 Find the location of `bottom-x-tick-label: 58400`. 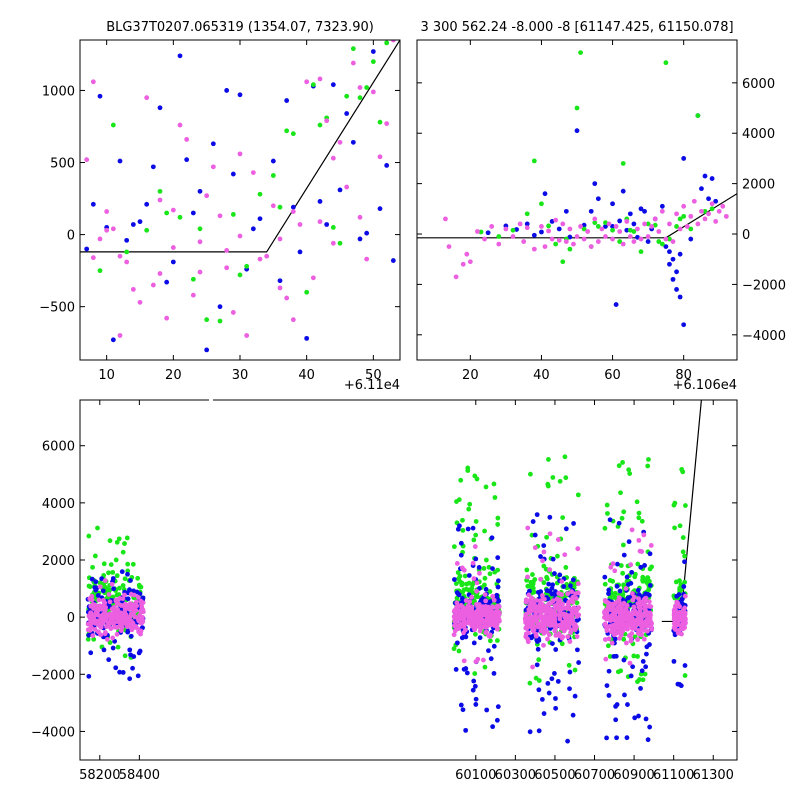

bottom-x-tick-label: 58400 is located at coordinates (139, 775).